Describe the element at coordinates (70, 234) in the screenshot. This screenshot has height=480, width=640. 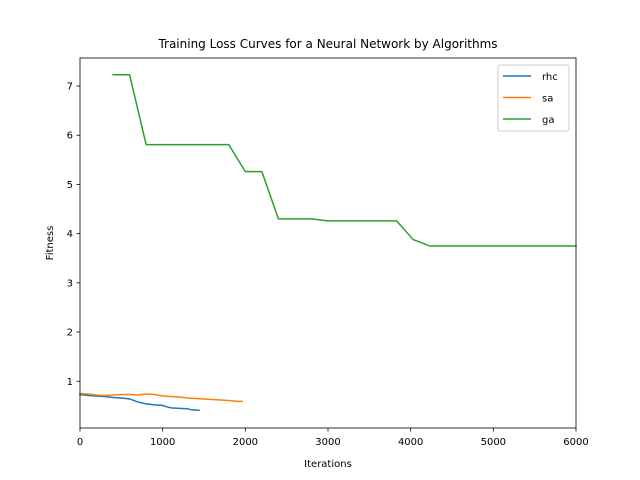
I see `y-tick-label: 4` at that location.